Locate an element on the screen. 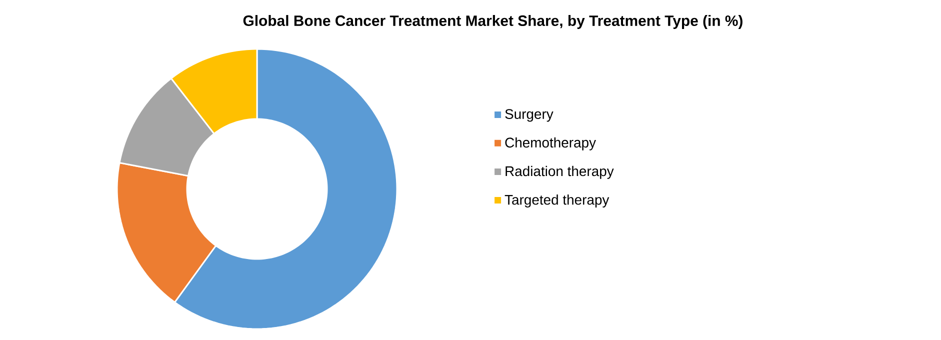  legend-label: Targeted therapy is located at coordinates (557, 201).